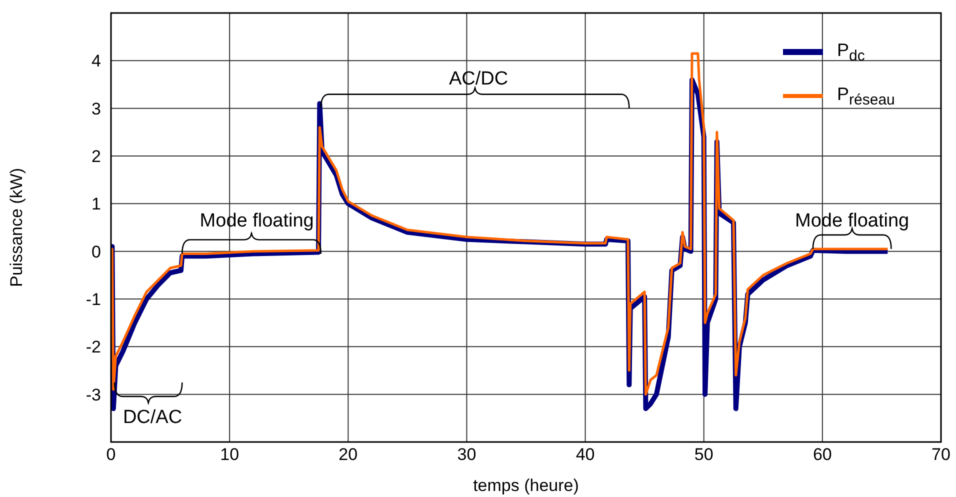 The image size is (956, 497). Describe the element at coordinates (230, 454) in the screenshot. I see `x-tick-label: 10` at that location.